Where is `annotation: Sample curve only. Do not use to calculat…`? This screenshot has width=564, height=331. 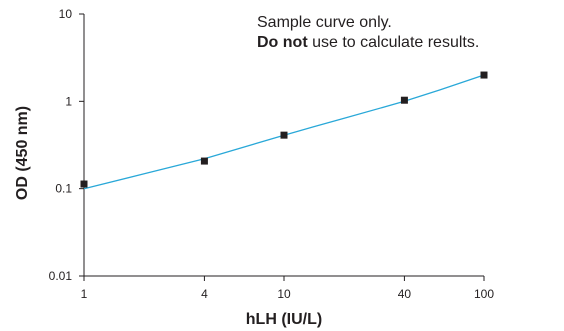
annotation: Sample curve only. Do not use to calculat… is located at coordinates (368, 32).